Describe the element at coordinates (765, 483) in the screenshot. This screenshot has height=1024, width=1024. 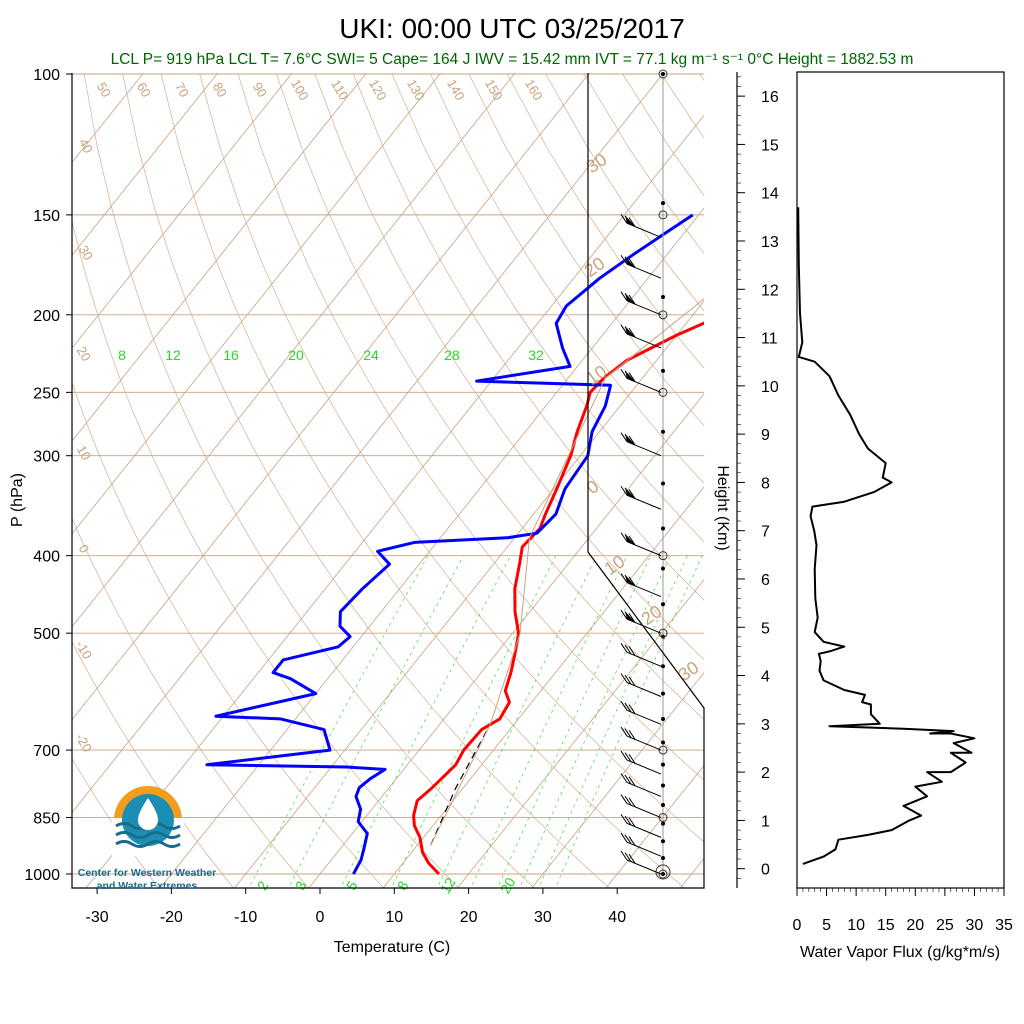
I see `height-tick-label: 8` at that location.